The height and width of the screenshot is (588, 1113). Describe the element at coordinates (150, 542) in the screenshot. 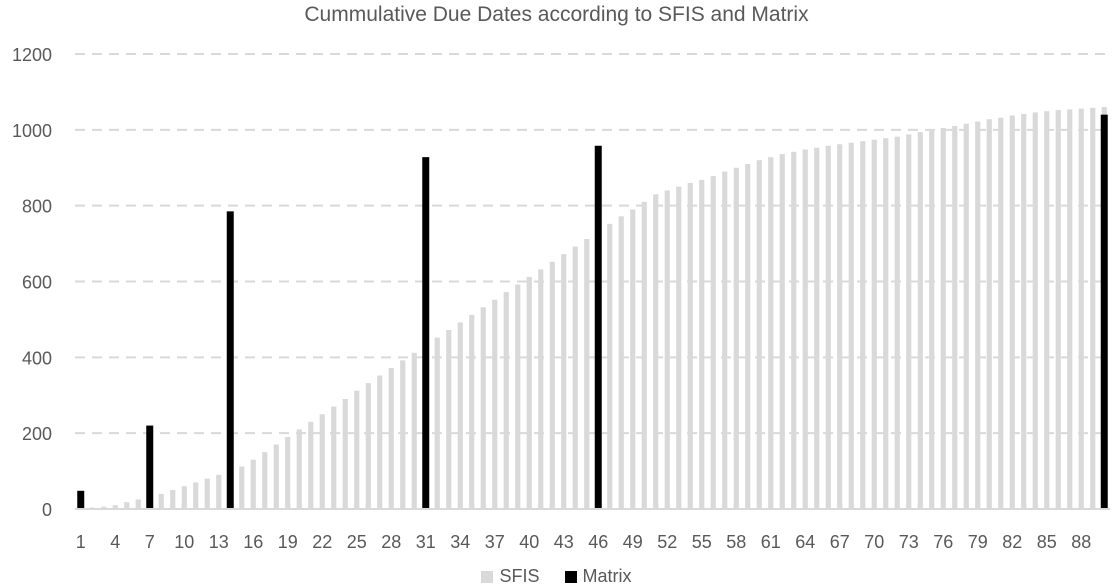

I see `x-tick-label: 7` at that location.